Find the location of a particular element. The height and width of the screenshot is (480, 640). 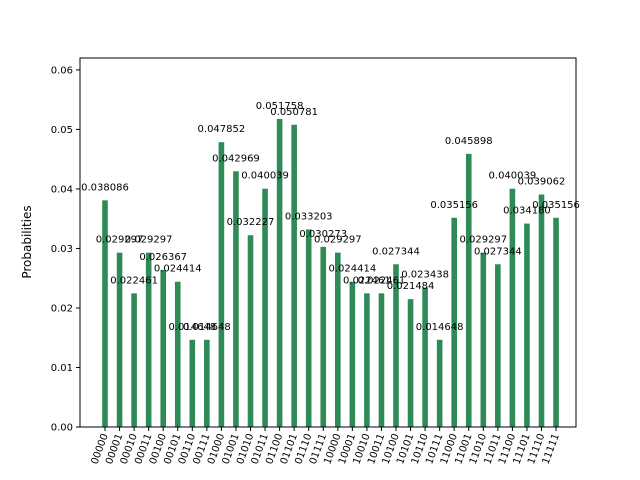

bar-value-label: 0.042969 is located at coordinates (236, 158).